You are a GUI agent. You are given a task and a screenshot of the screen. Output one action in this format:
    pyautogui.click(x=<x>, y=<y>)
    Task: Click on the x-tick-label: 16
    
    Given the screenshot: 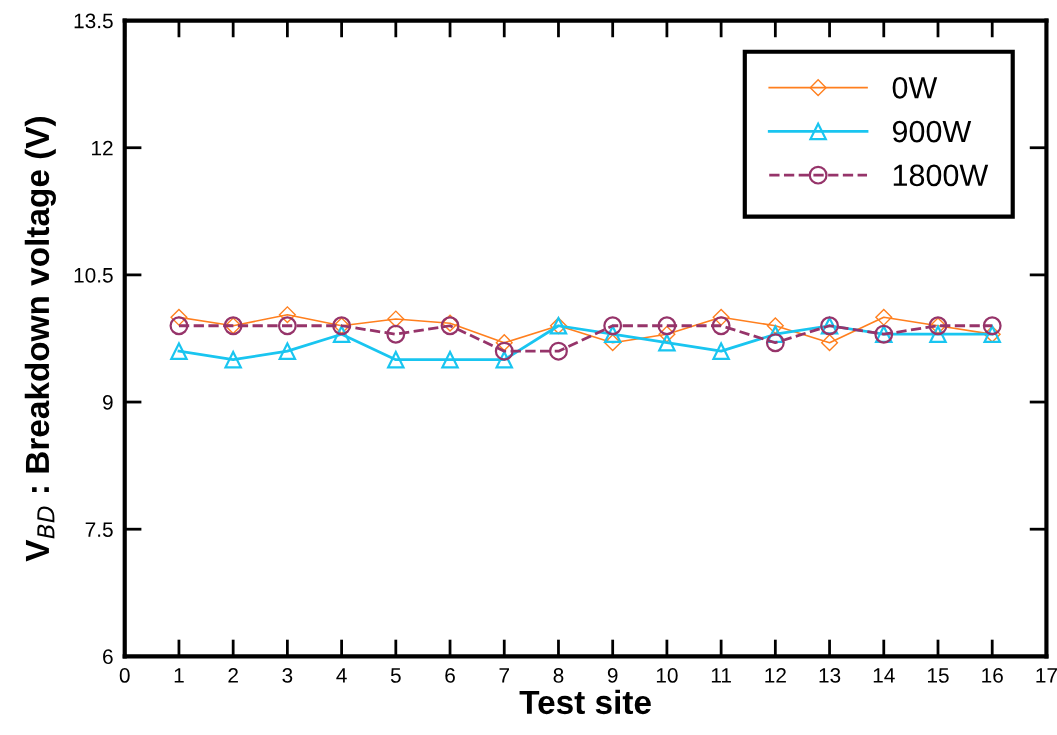 What is the action you would take?
    pyautogui.click(x=992, y=675)
    